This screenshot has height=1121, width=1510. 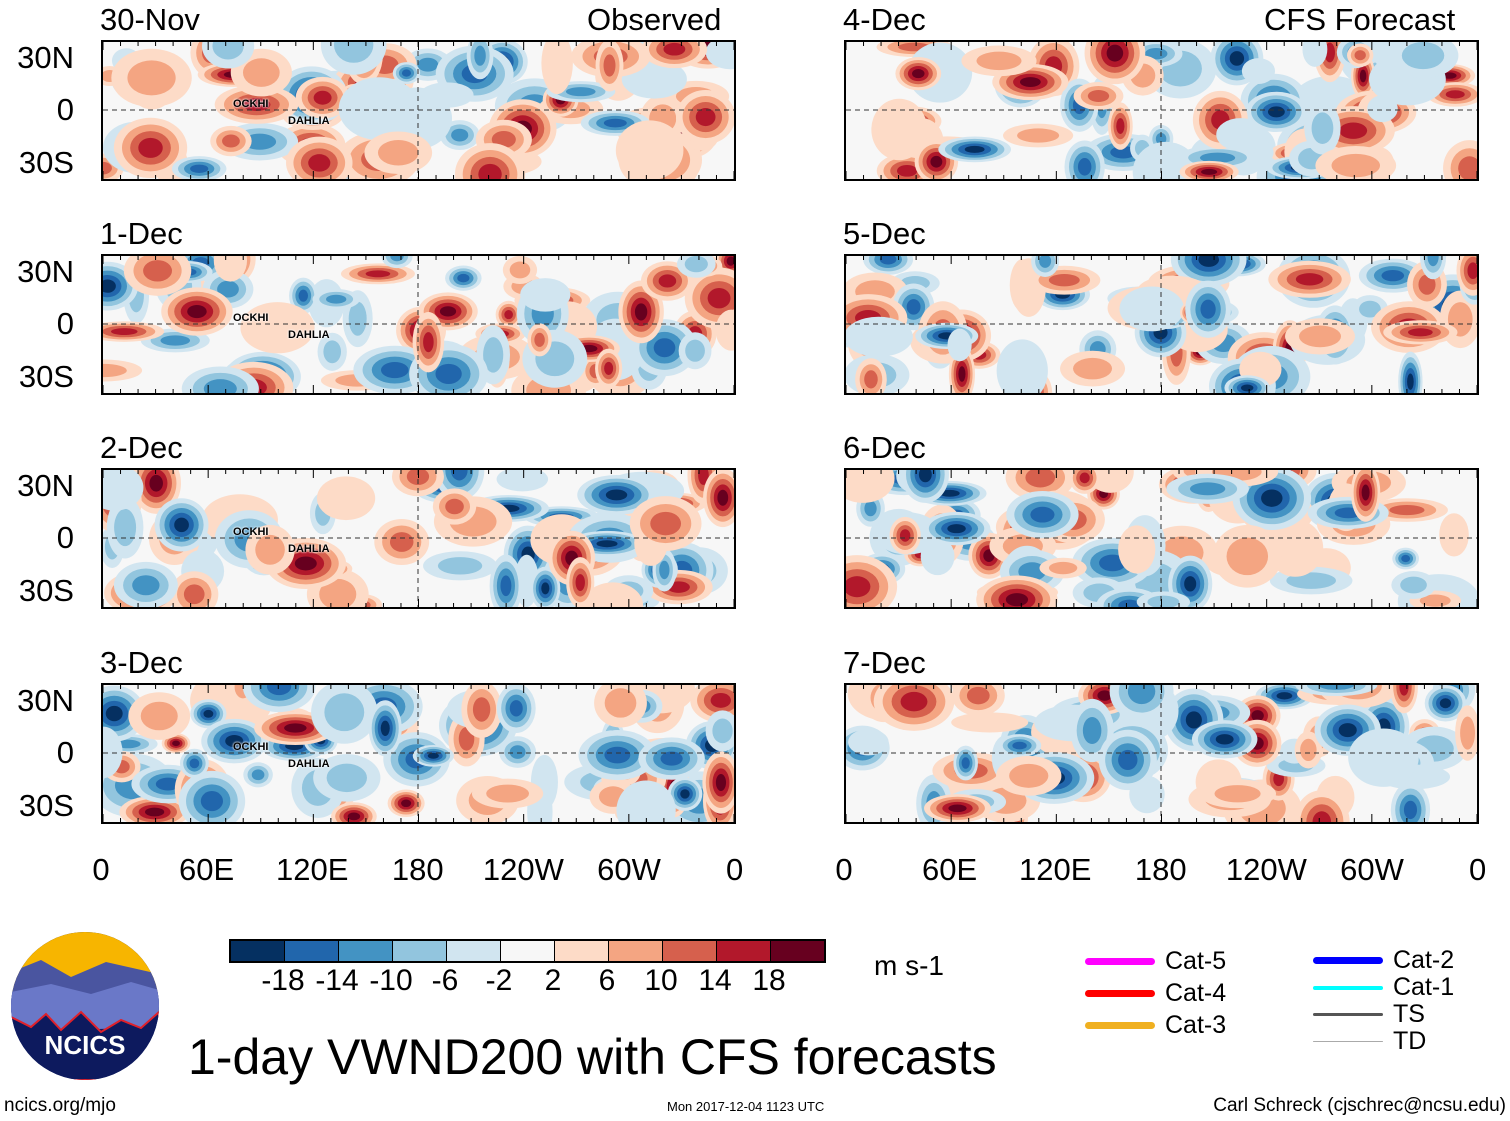 I want to click on colorbar-label: 14, so click(x=715, y=980).